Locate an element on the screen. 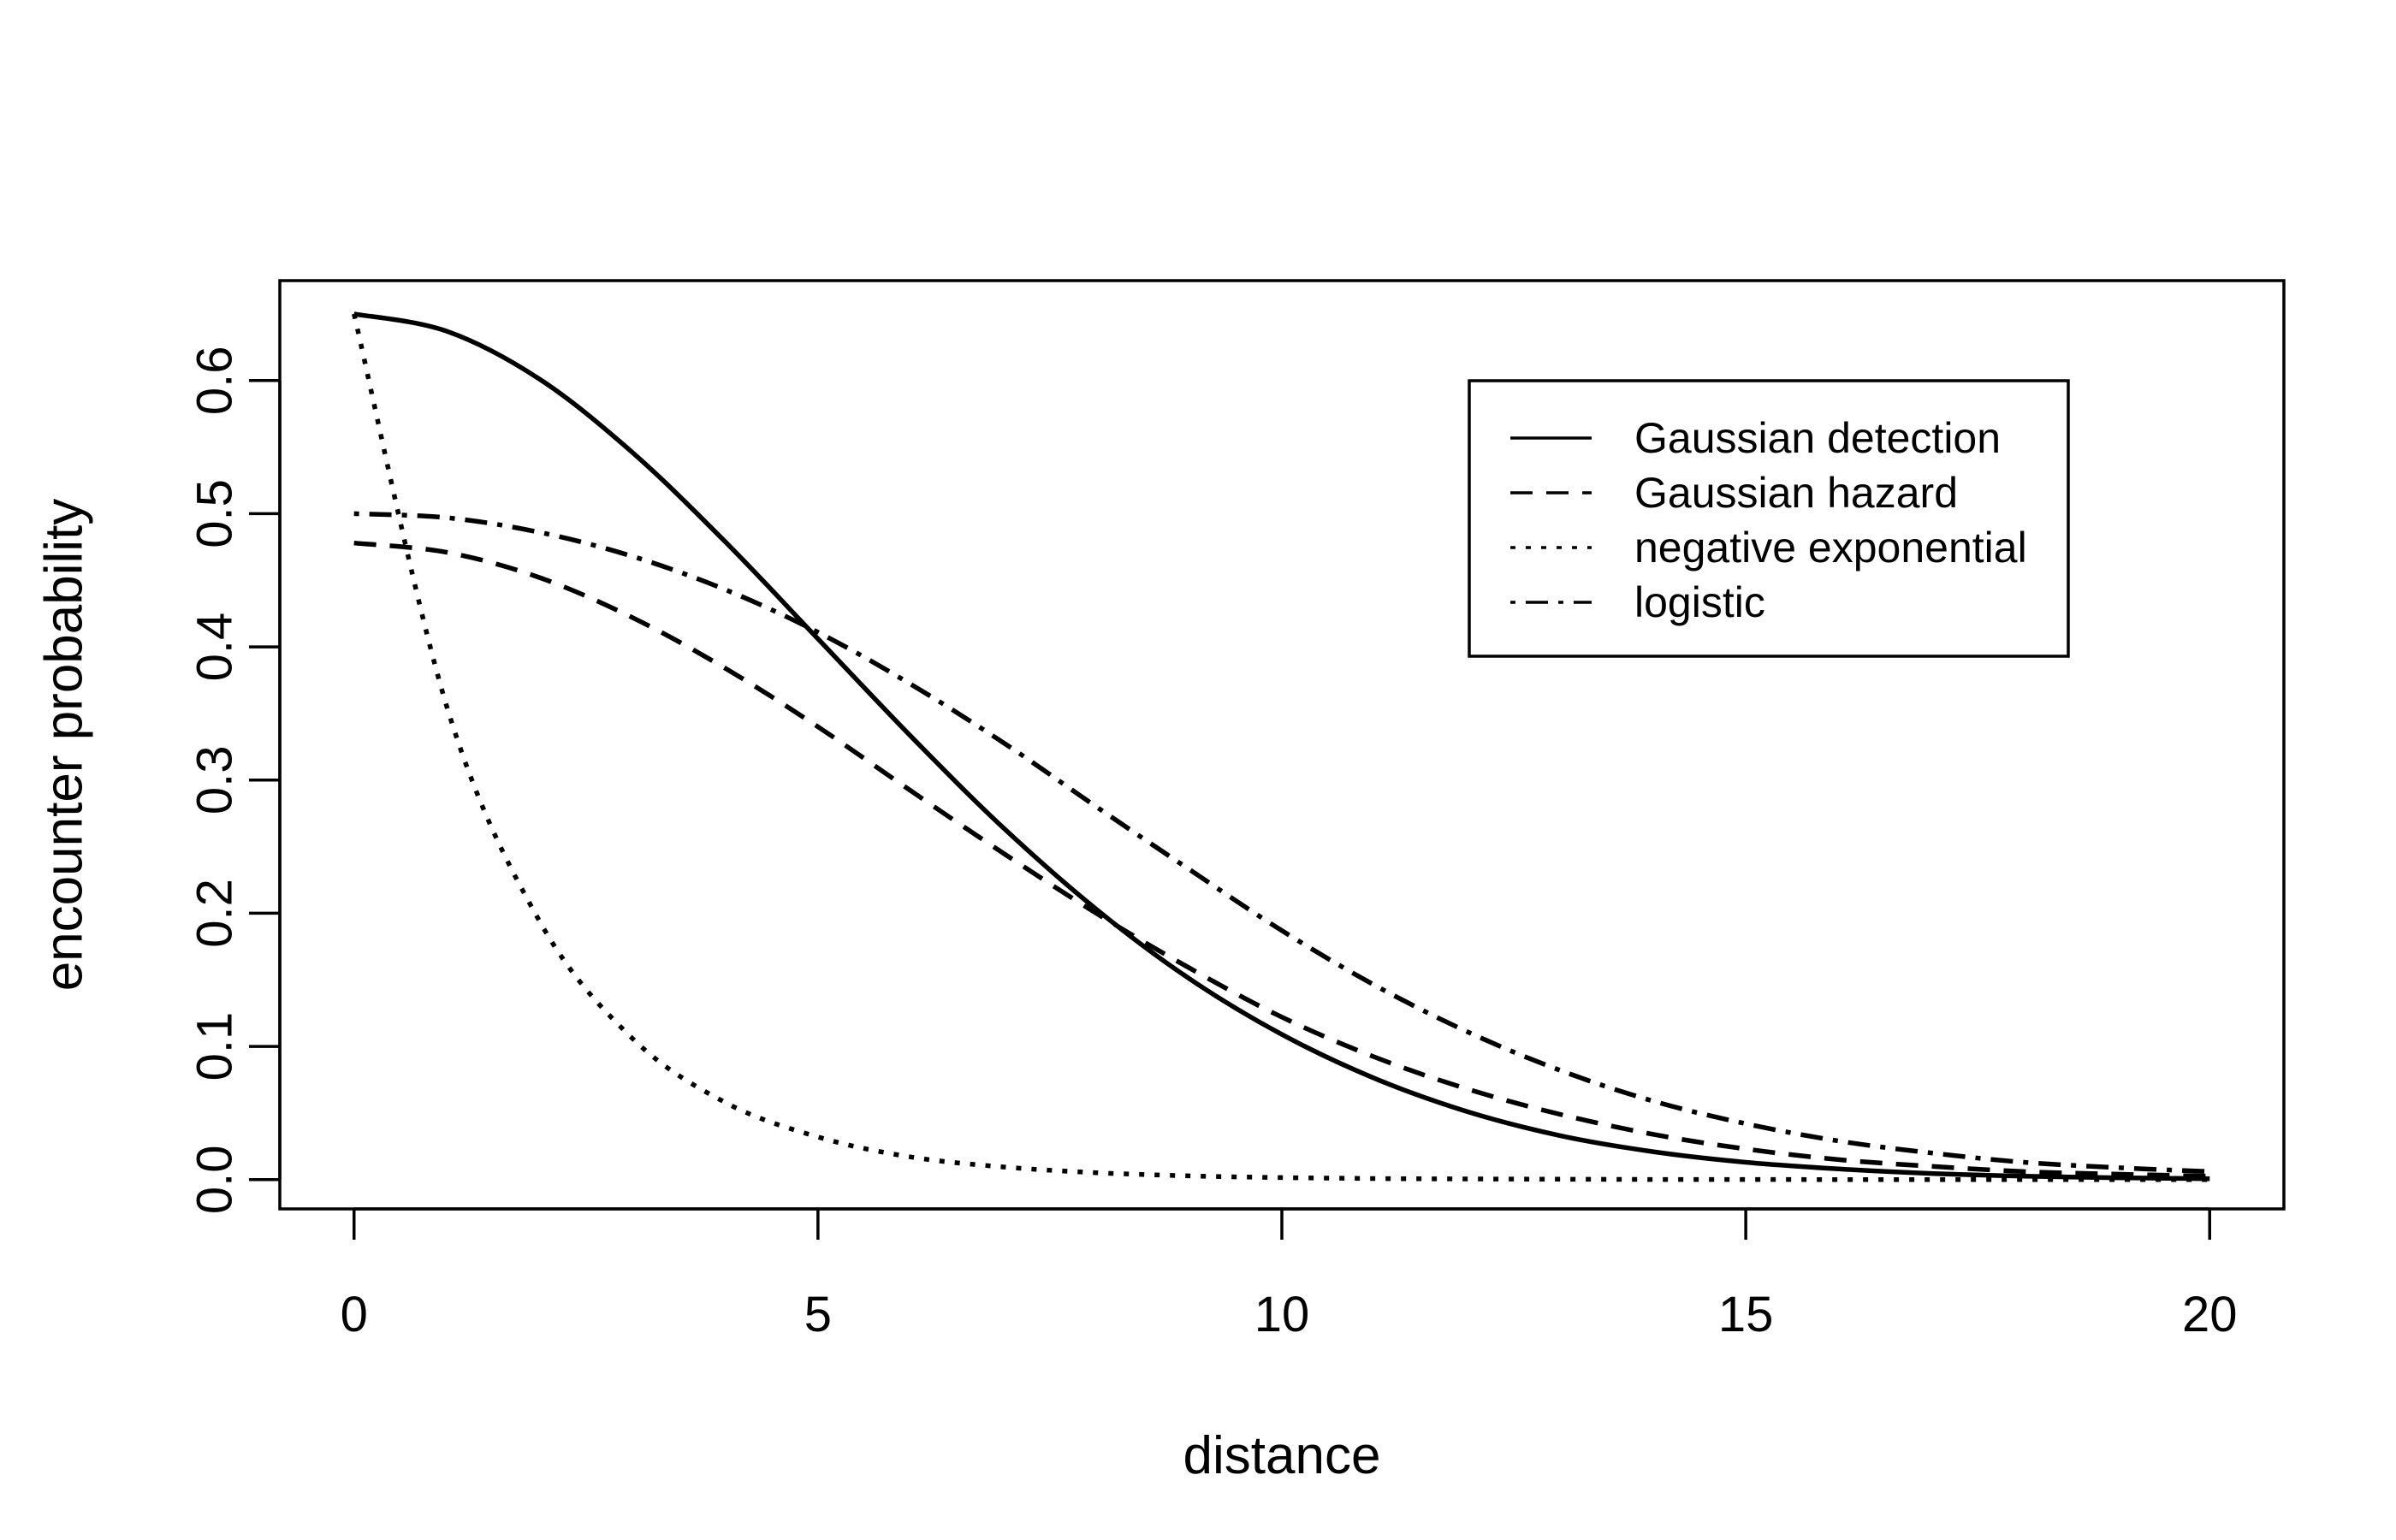 Image resolution: width=2396 pixels, height=1540 pixels. legend-label-negative-exponential: negative exponential is located at coordinates (1830, 548).